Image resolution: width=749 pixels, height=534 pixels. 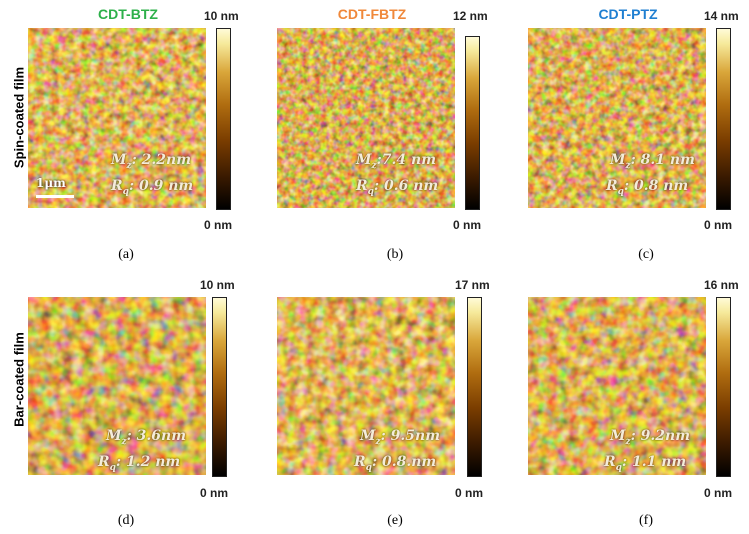 I want to click on colorbar-min-c: 0 nm, so click(x=718, y=225).